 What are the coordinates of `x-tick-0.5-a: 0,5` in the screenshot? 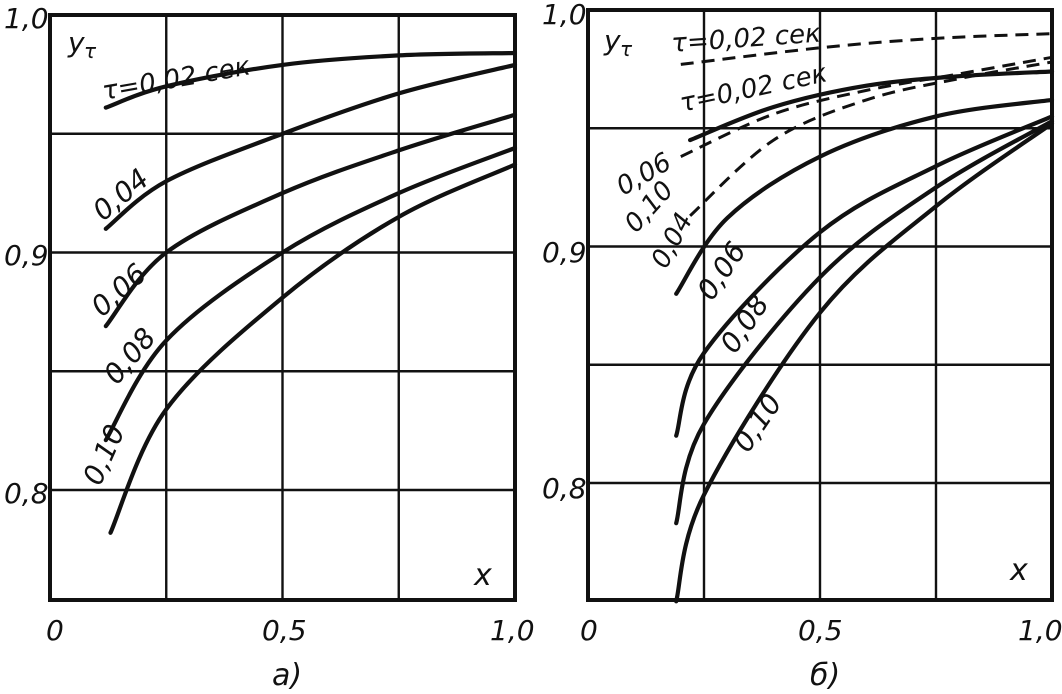 It's located at (284, 630).